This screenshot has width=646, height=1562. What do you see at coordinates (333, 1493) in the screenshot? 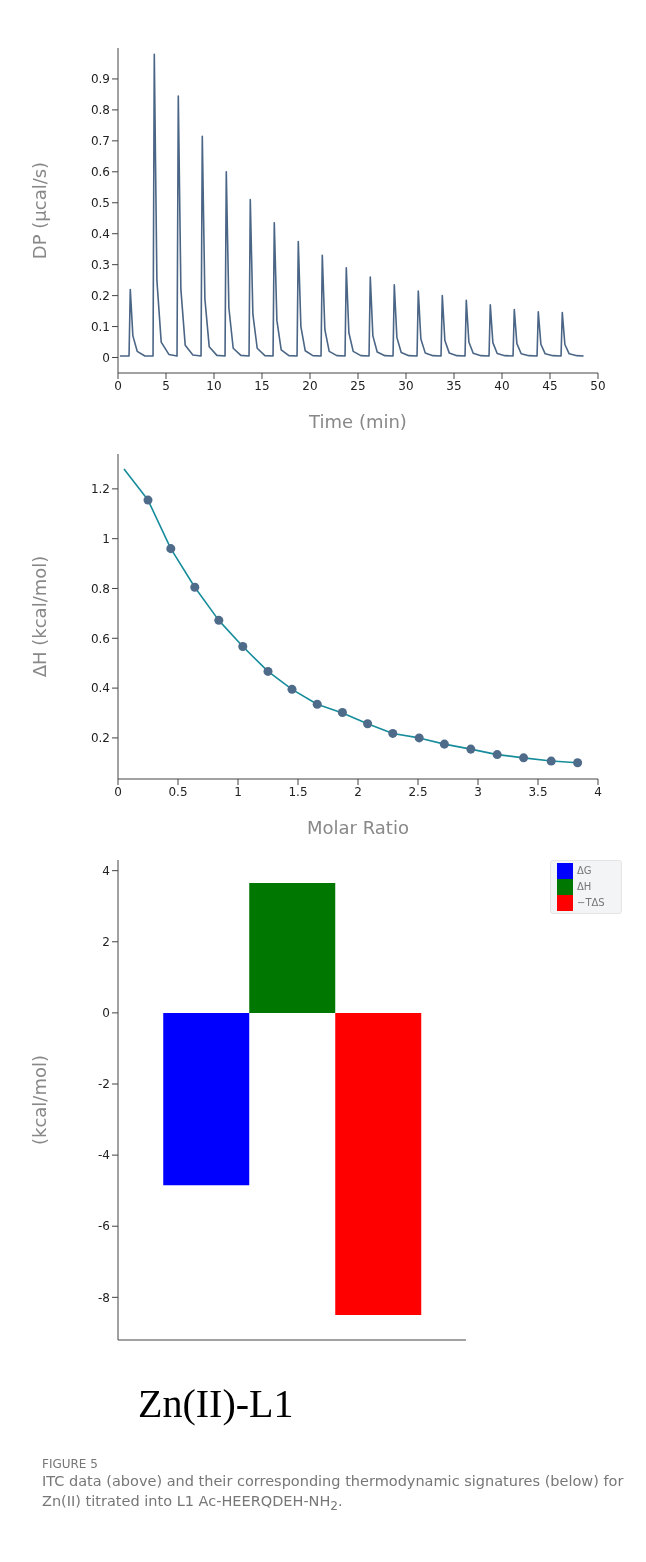
I see `text: ITC data (above) and their corresponding thermodynamic signatures (below) for Zn(II) titrated into L1 Ac-HEERQDEH-NH$_{2}$.` at bounding box center [333, 1493].